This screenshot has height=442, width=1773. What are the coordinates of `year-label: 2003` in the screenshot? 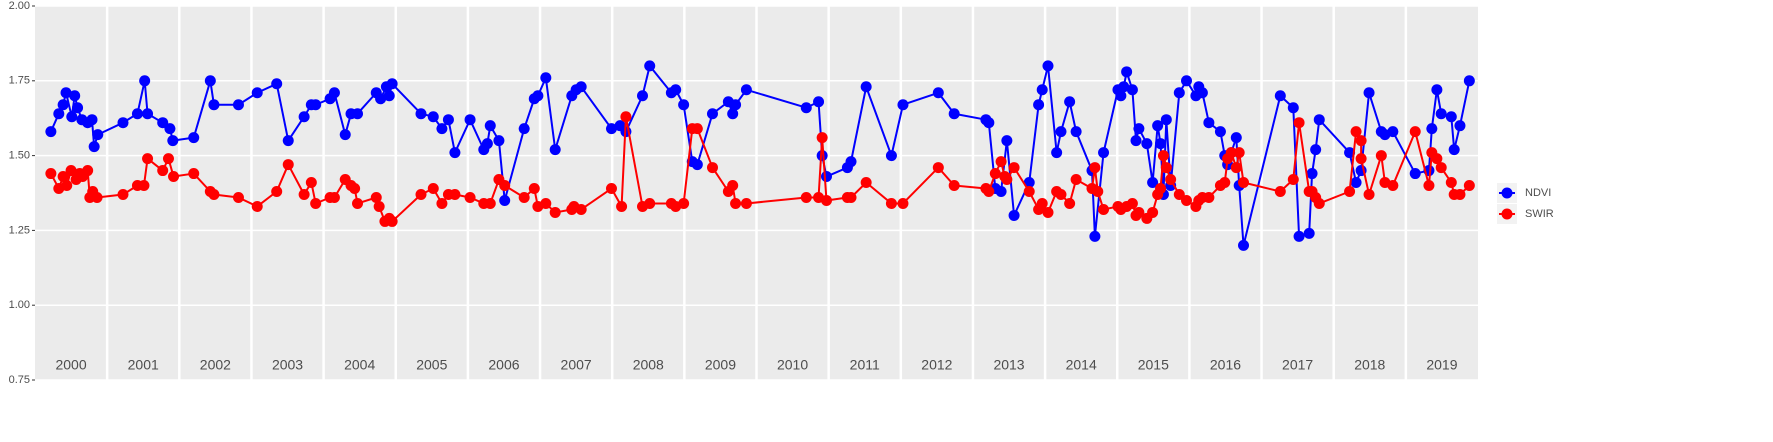 It's located at (287, 365).